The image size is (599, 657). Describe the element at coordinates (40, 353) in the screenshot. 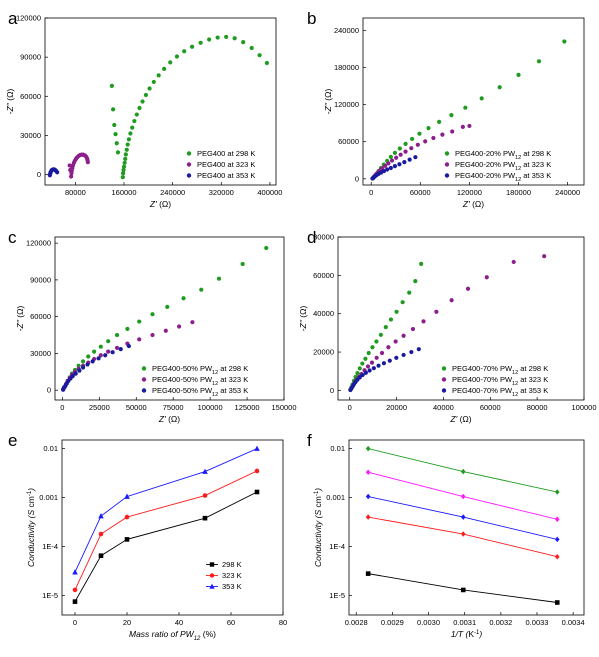

I see `y-tick-label: 30000` at that location.